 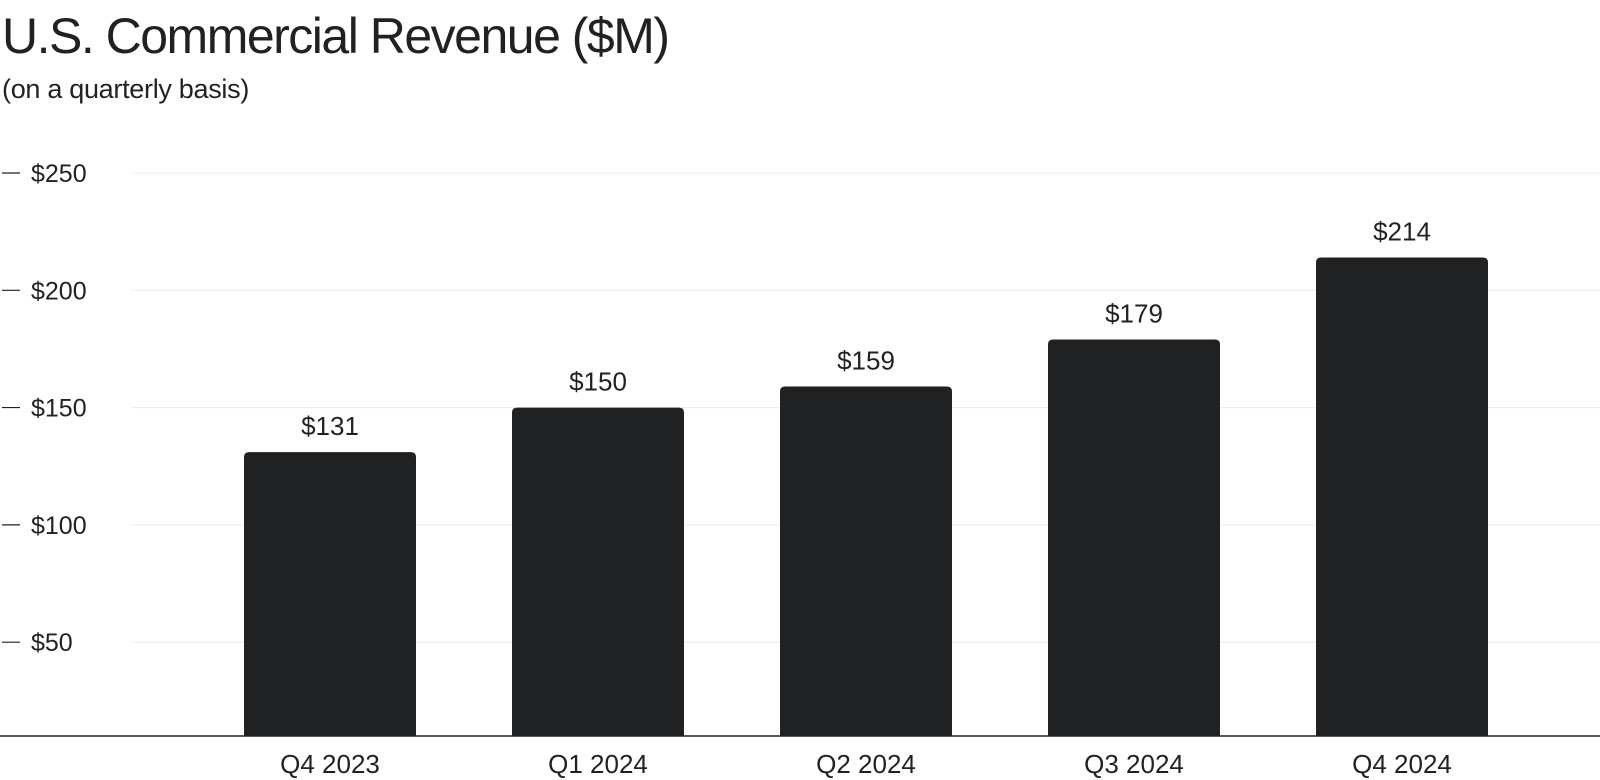 I want to click on y-axis: $50 $100 $150 $200 $250, so click(x=44, y=408).